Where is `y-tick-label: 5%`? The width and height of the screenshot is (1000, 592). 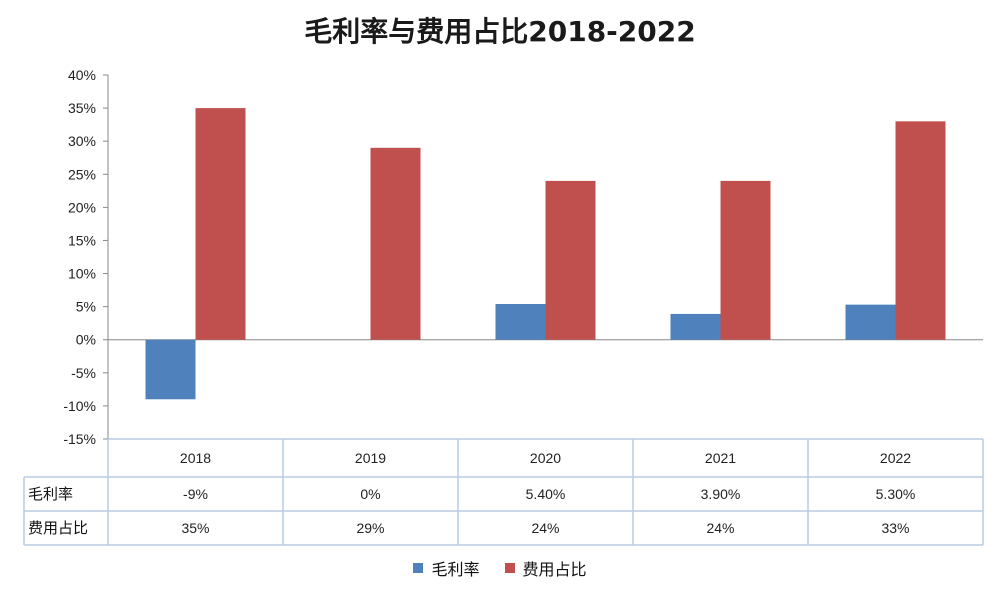
y-tick-label: 5% is located at coordinates (86, 307).